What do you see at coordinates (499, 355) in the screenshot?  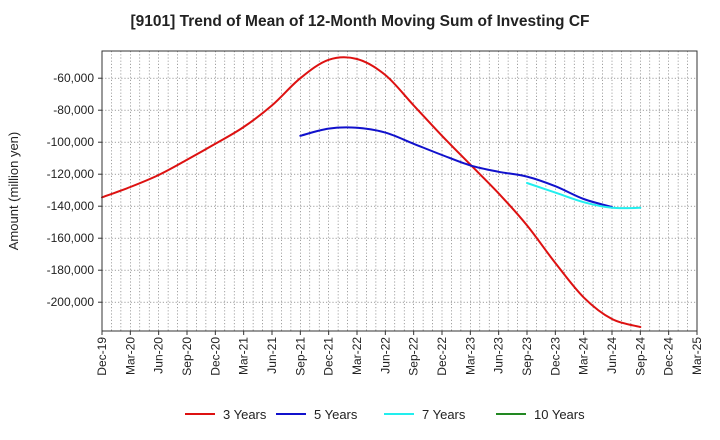 I see `x-tick-label: Jun-23` at bounding box center [499, 355].